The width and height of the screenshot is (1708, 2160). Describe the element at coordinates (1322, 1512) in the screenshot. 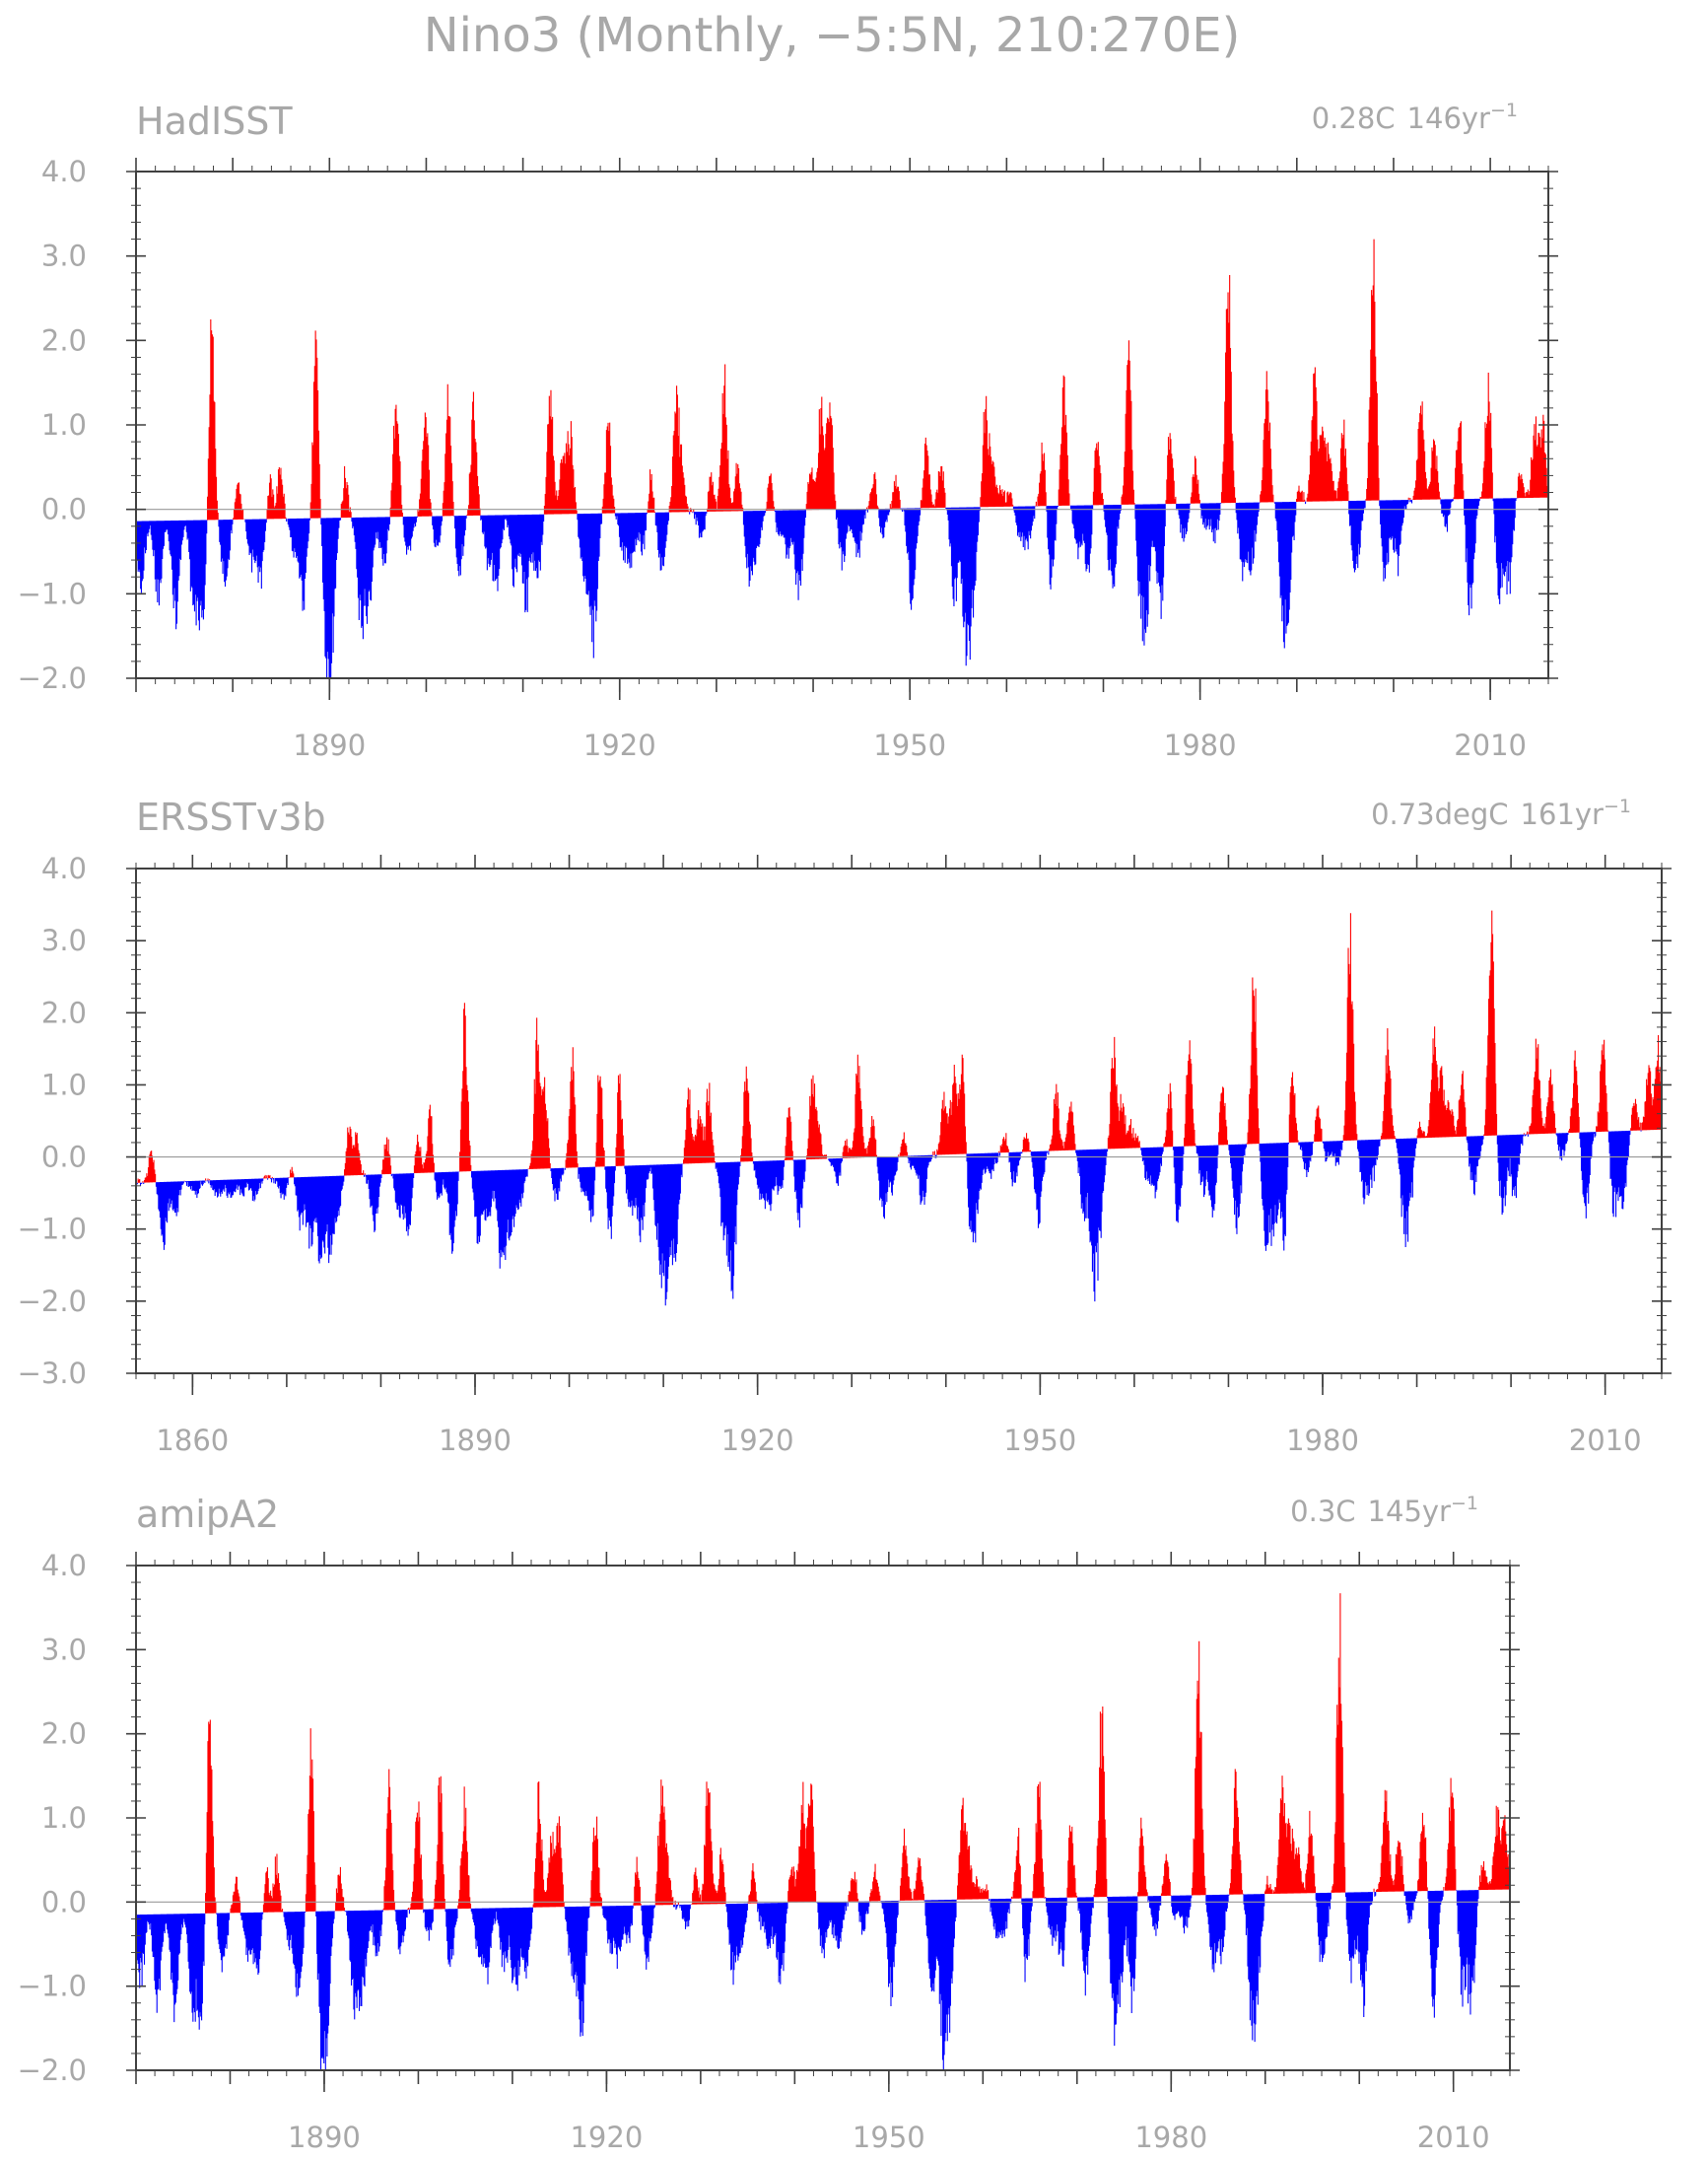

I see `trend-value: 0.3C` at that location.